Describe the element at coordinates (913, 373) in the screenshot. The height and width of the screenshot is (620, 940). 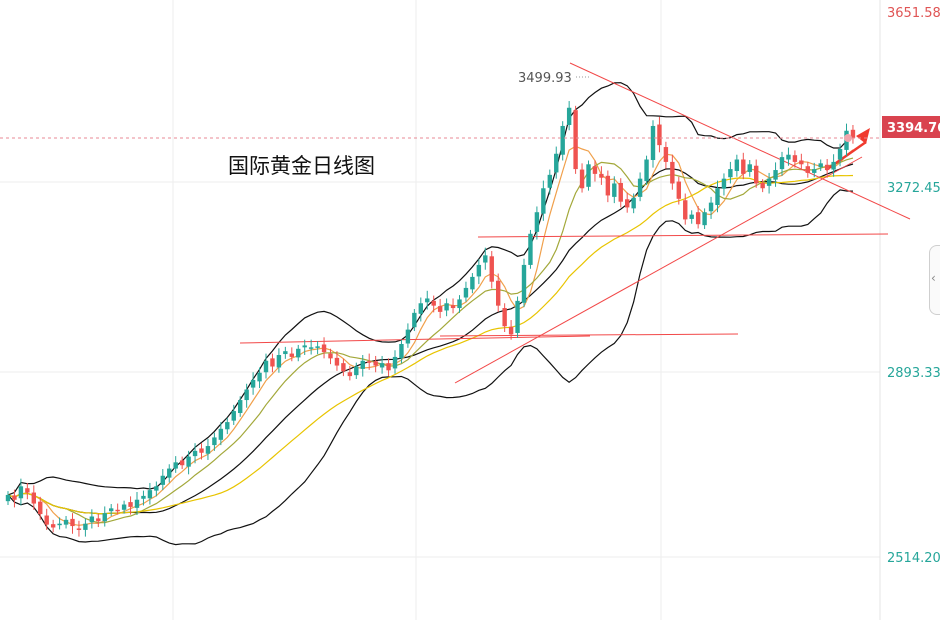
I see `y-tick-label: 2893.33` at that location.